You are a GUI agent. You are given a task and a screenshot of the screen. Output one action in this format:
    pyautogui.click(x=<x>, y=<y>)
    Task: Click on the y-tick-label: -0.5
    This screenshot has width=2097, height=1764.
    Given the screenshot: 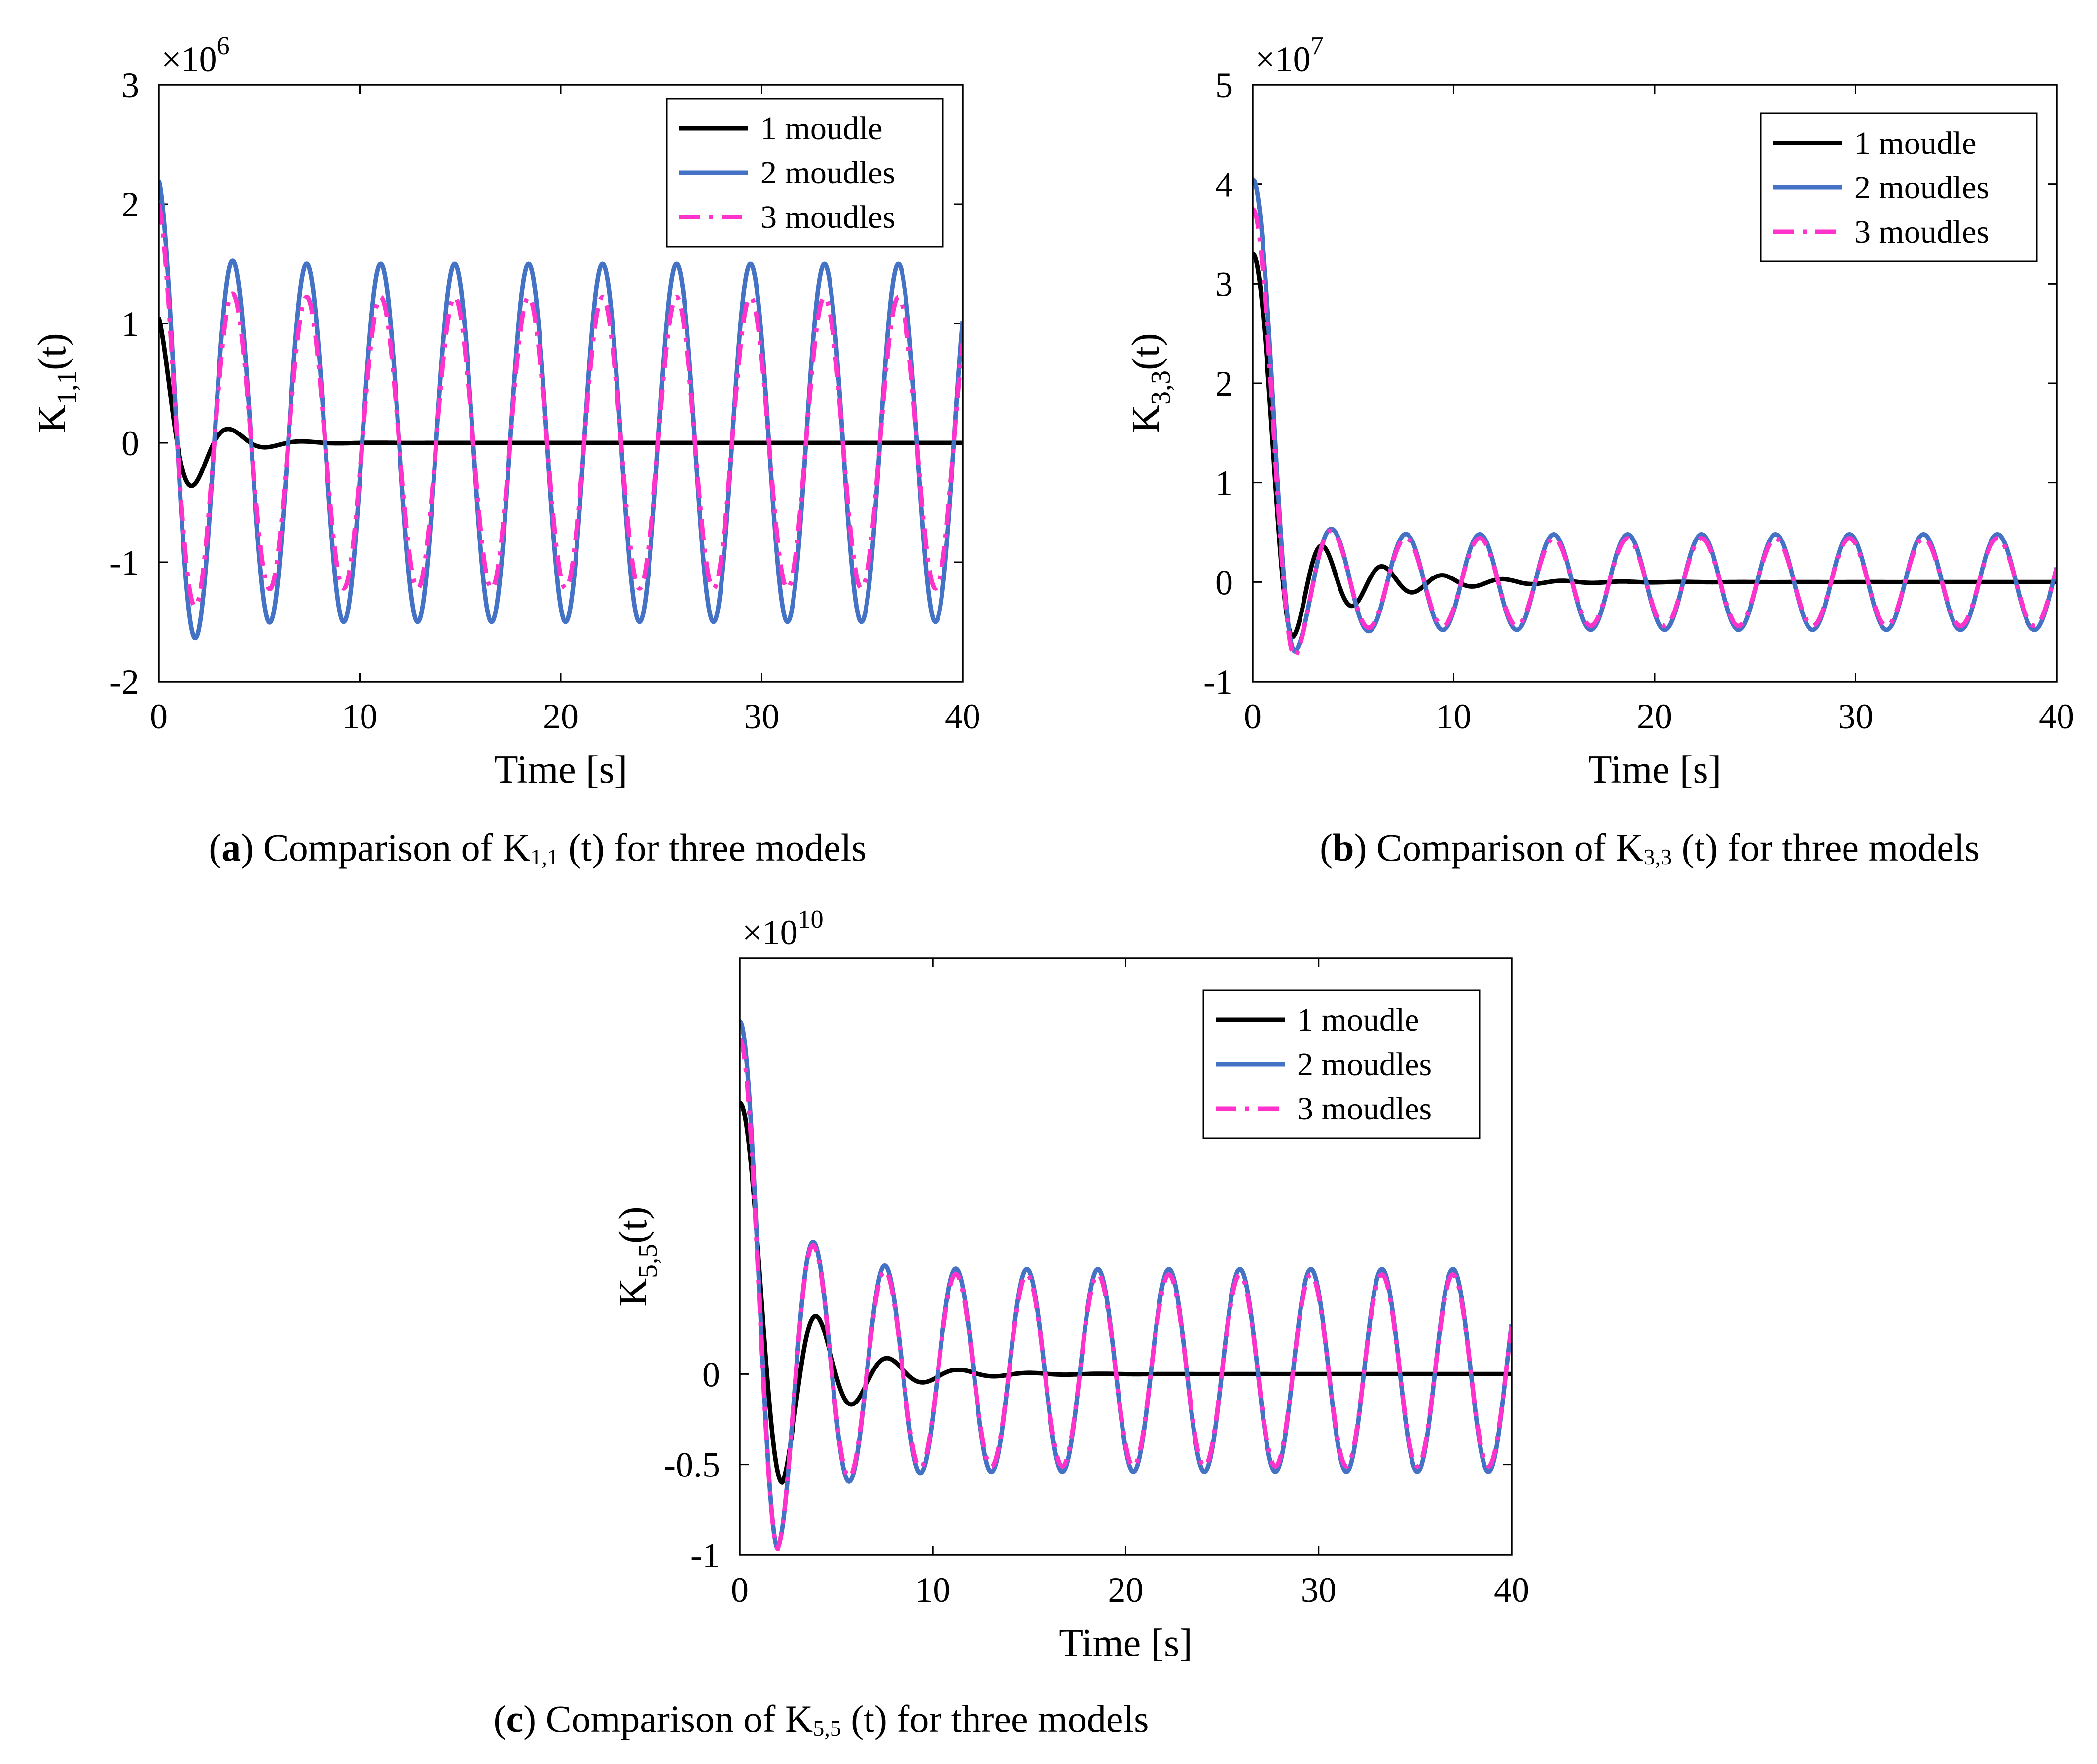 What is the action you would take?
    pyautogui.click(x=692, y=1465)
    